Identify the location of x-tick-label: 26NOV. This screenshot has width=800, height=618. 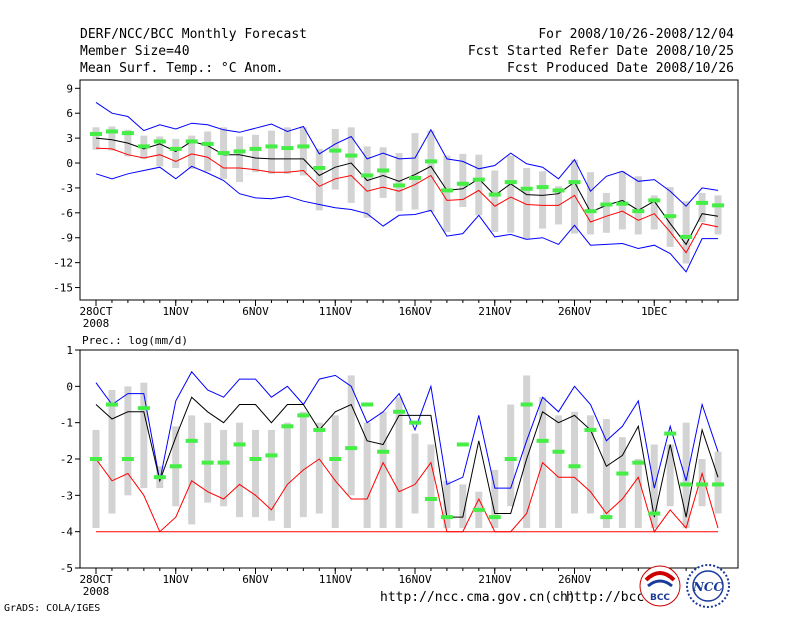
(574, 311).